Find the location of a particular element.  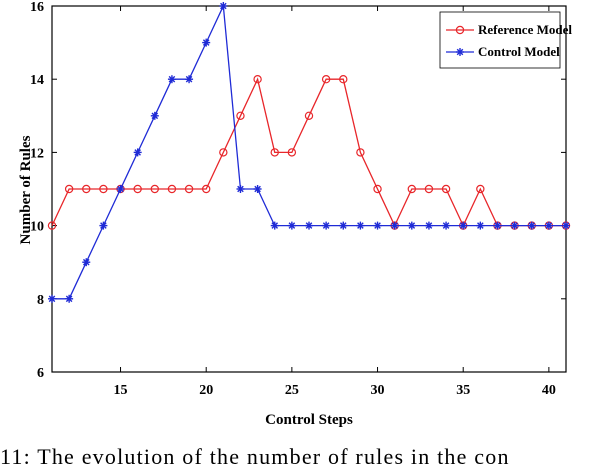

x-tick-label: 30 is located at coordinates (378, 390).